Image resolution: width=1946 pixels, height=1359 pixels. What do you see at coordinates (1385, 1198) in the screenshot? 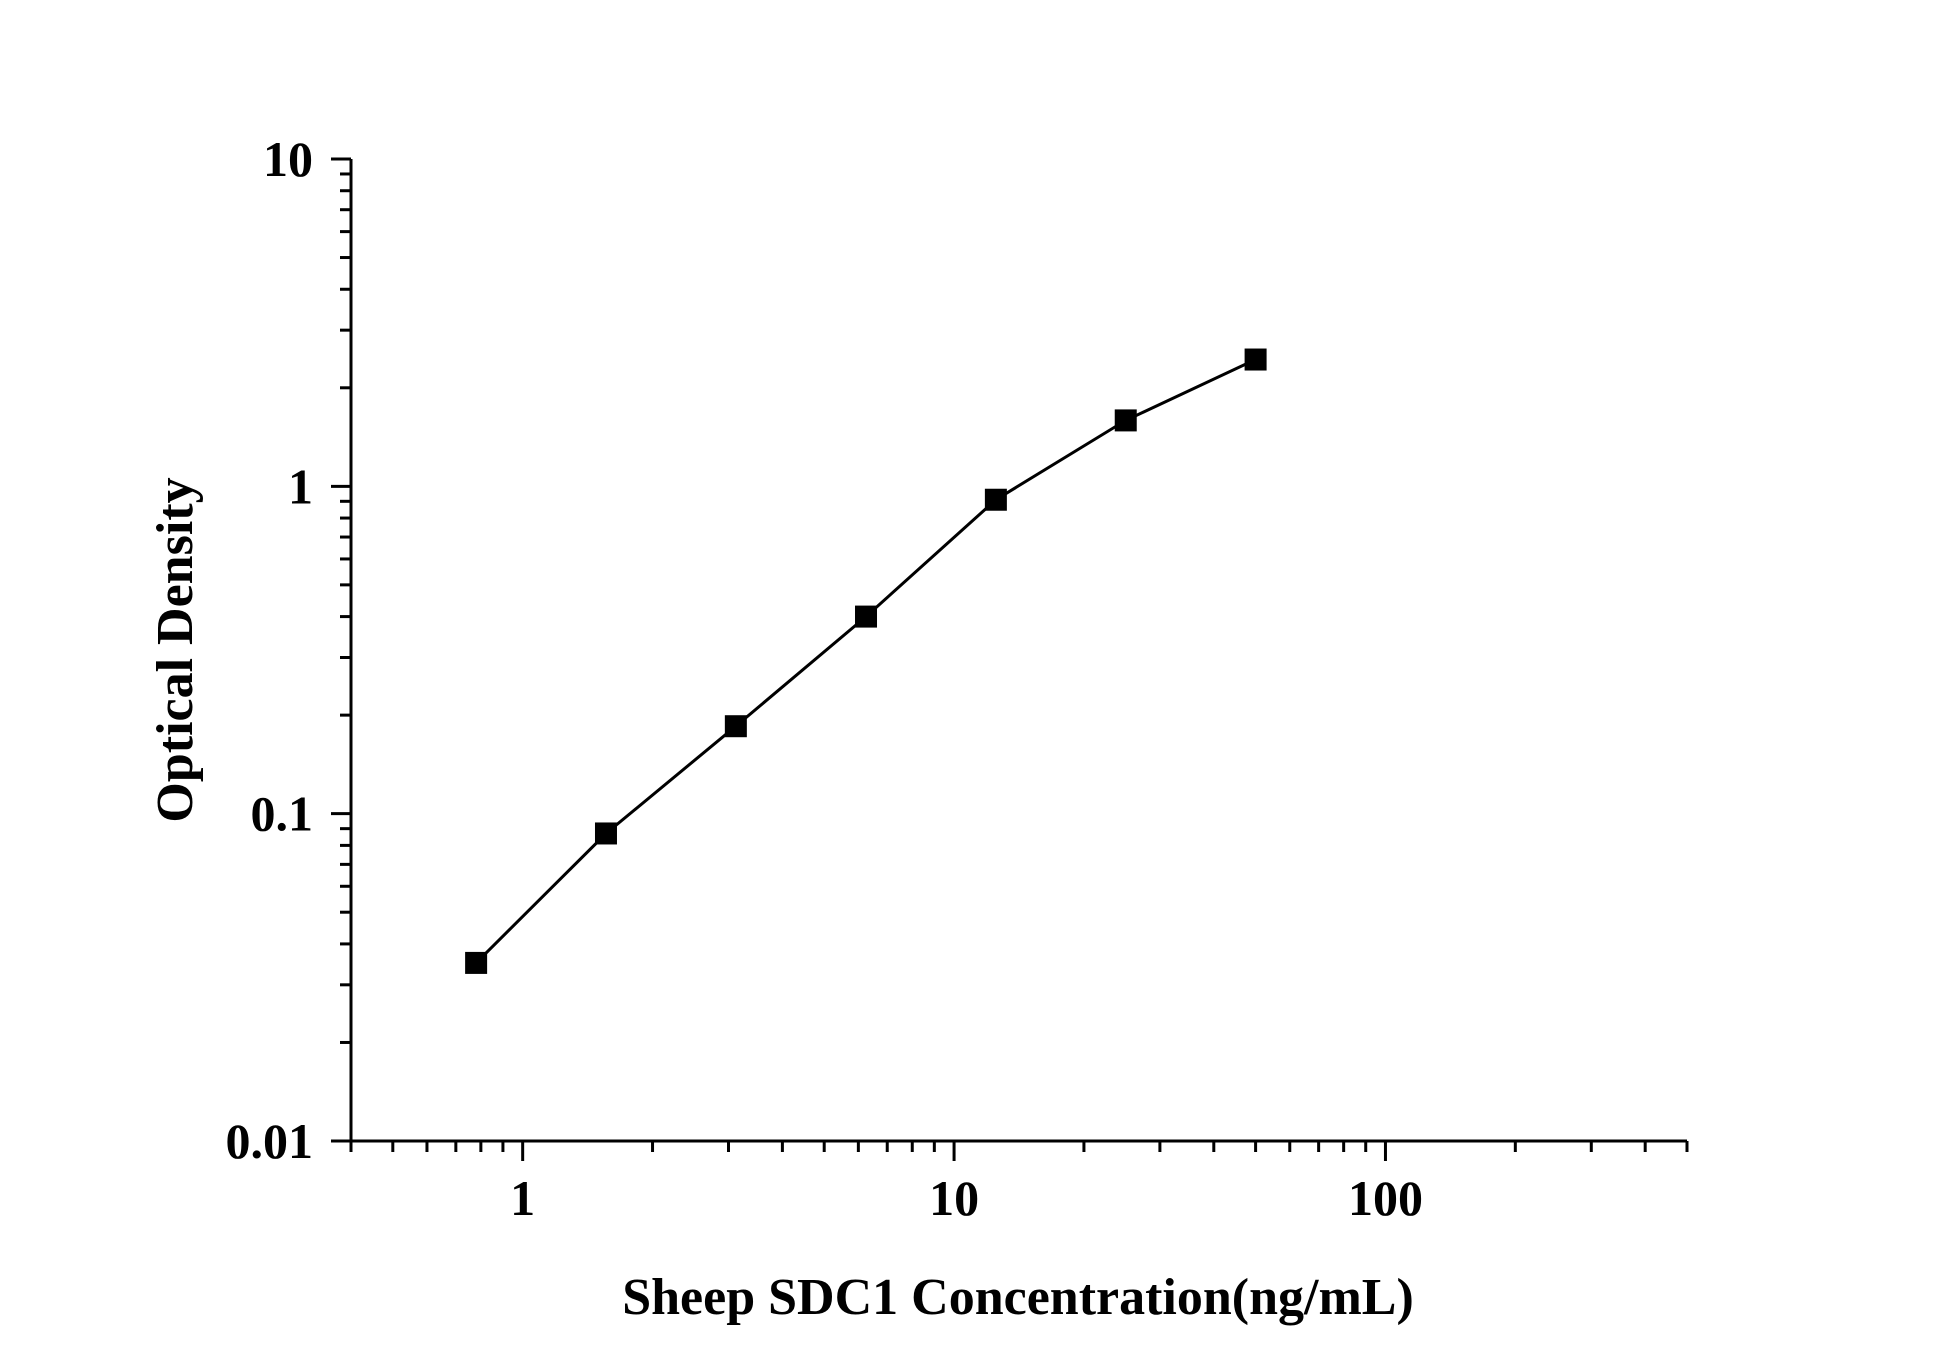
I see `x-tick-label: 100` at bounding box center [1385, 1198].